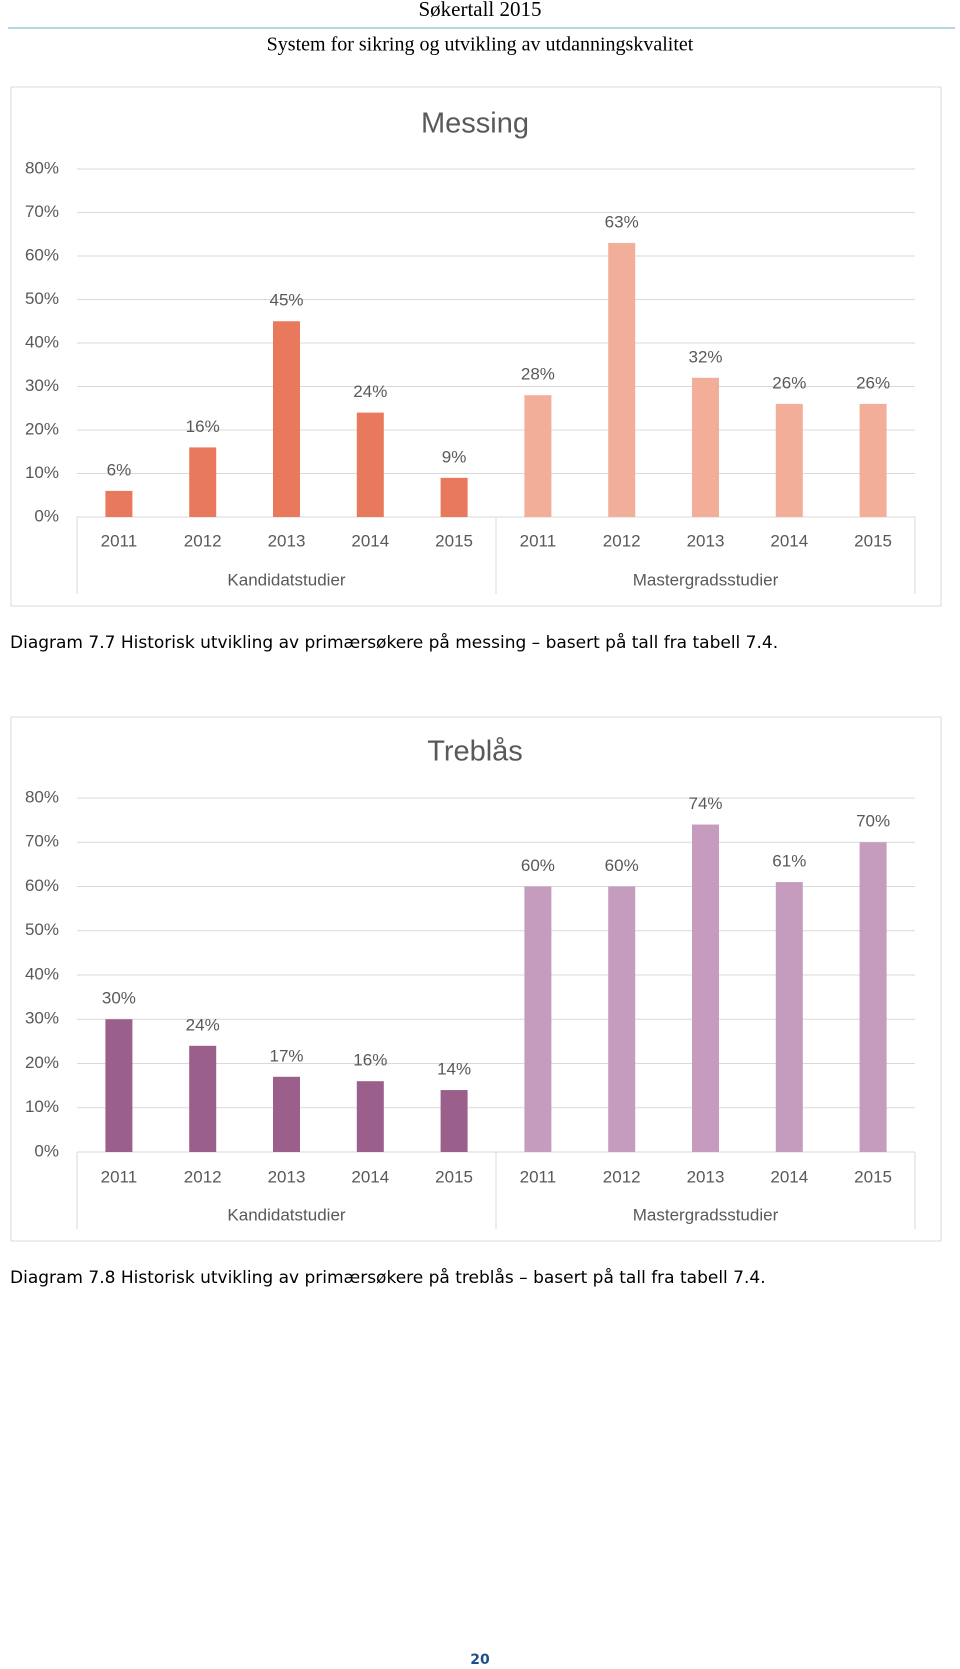  Describe the element at coordinates (454, 1069) in the screenshot. I see `value-label: 14%` at that location.